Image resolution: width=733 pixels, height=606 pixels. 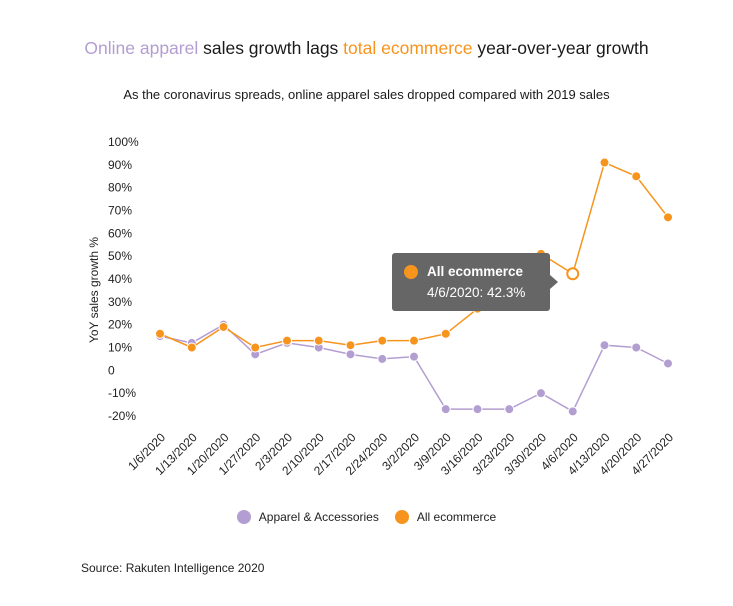 I want to click on title-ecommerce: total ecommerce, so click(x=408, y=48).